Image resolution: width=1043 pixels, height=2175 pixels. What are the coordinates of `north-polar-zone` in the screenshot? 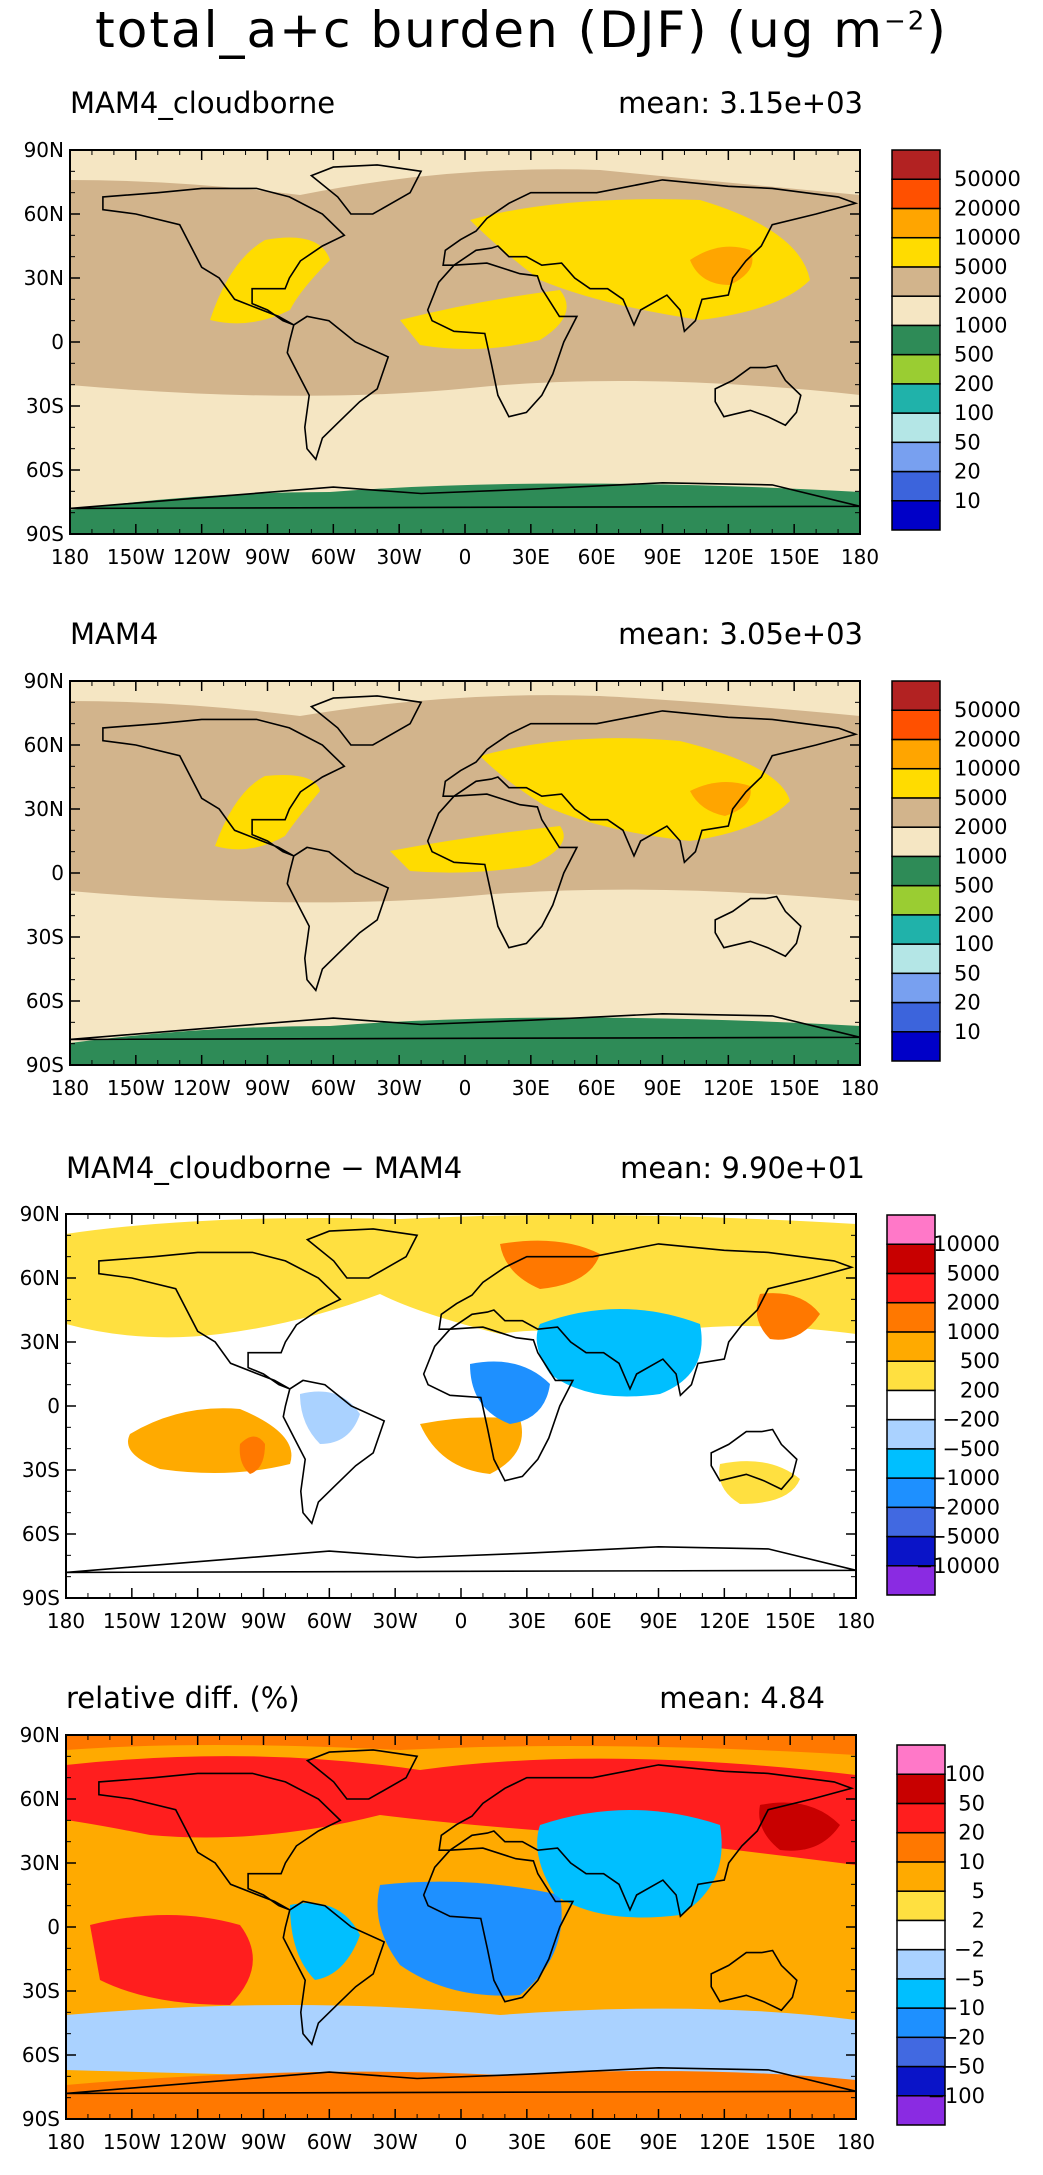 It's located at (465, 172).